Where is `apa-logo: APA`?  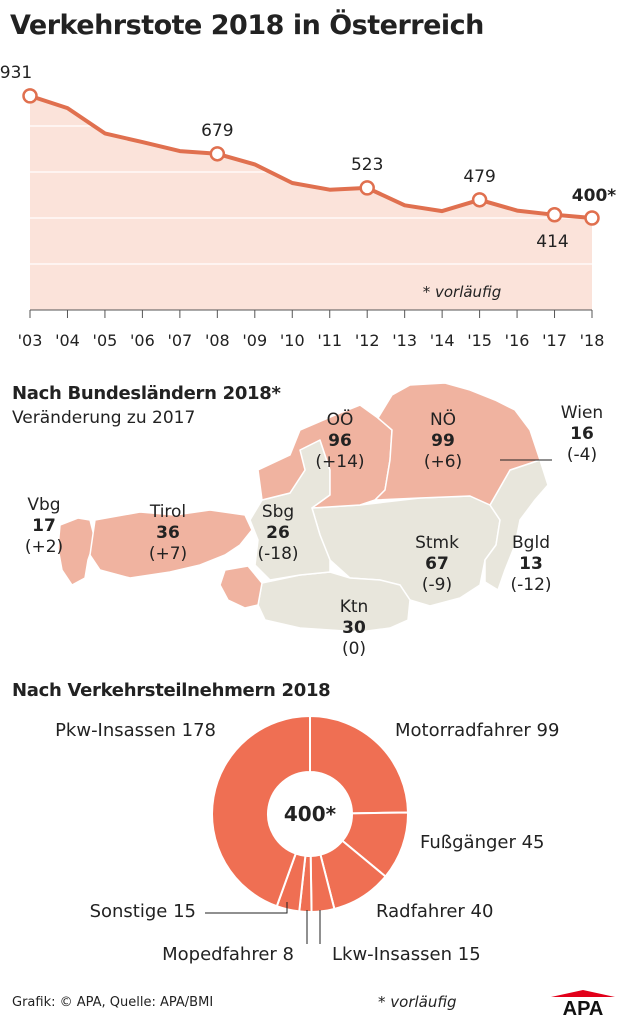
apa-logo: APA is located at coordinates (583, 1003).